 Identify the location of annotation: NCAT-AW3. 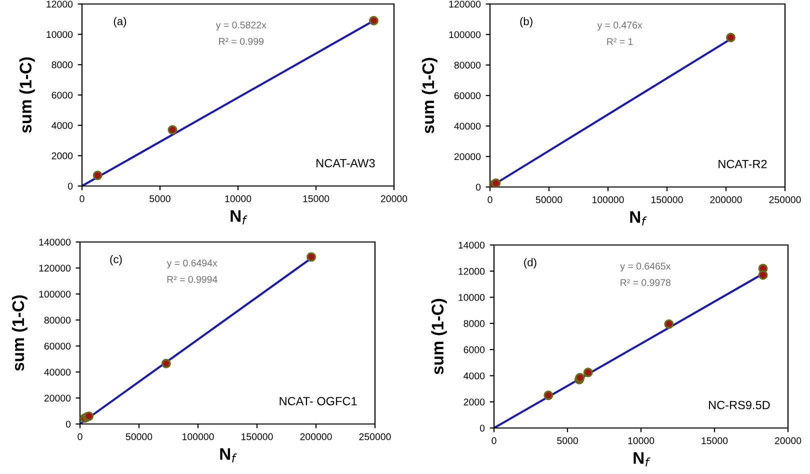
(345, 163).